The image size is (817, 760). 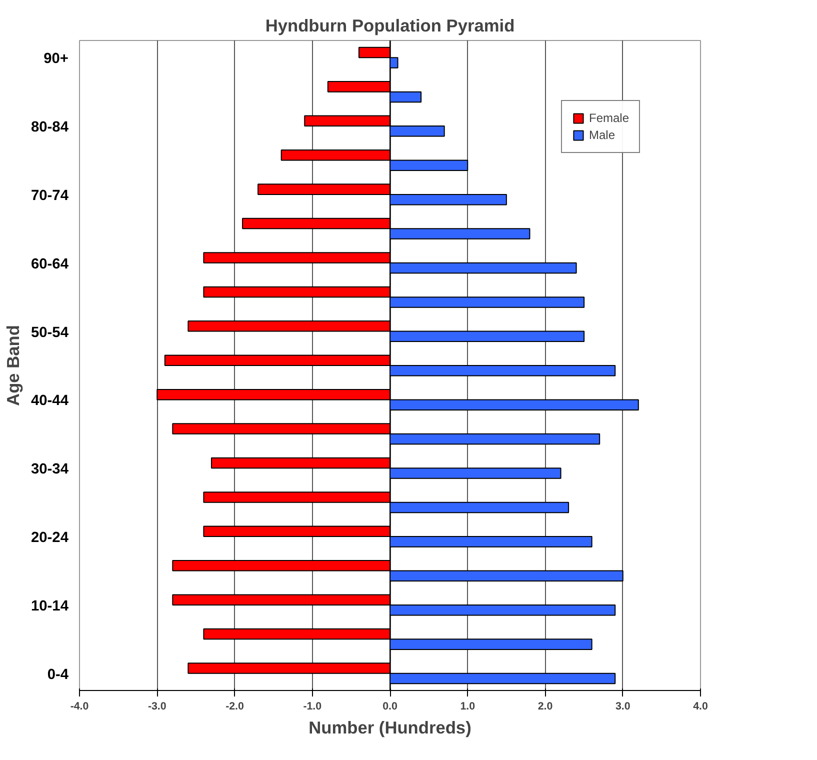 I want to click on y-tick-label: 10-14, so click(x=50, y=606).